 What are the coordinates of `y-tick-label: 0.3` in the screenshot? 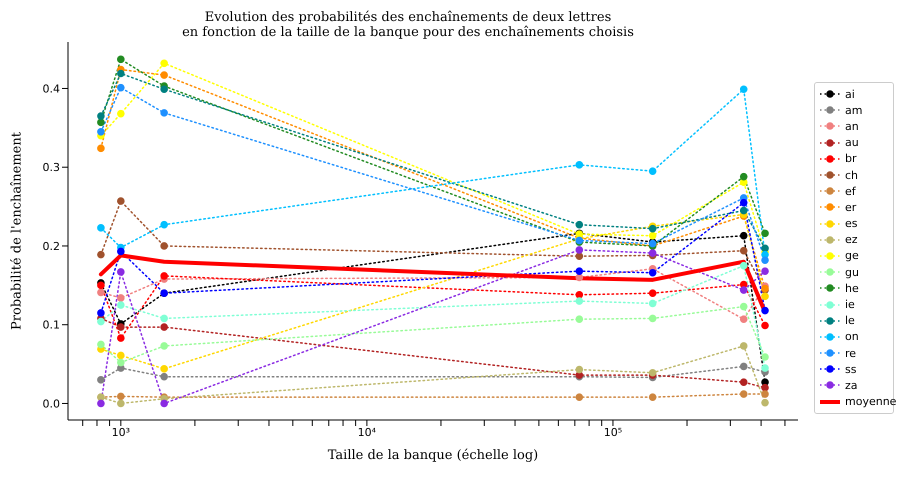 It's located at (51, 167).